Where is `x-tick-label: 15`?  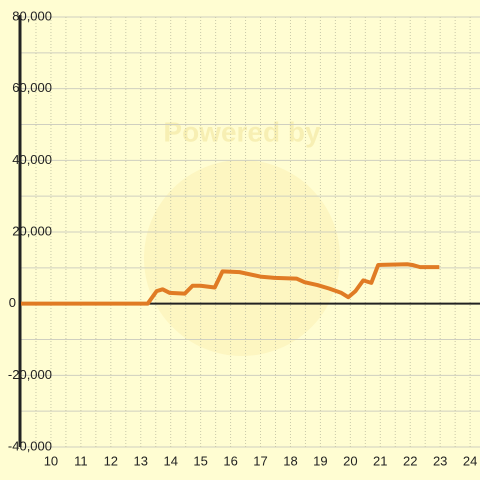 x-tick-label: 15 is located at coordinates (200, 460).